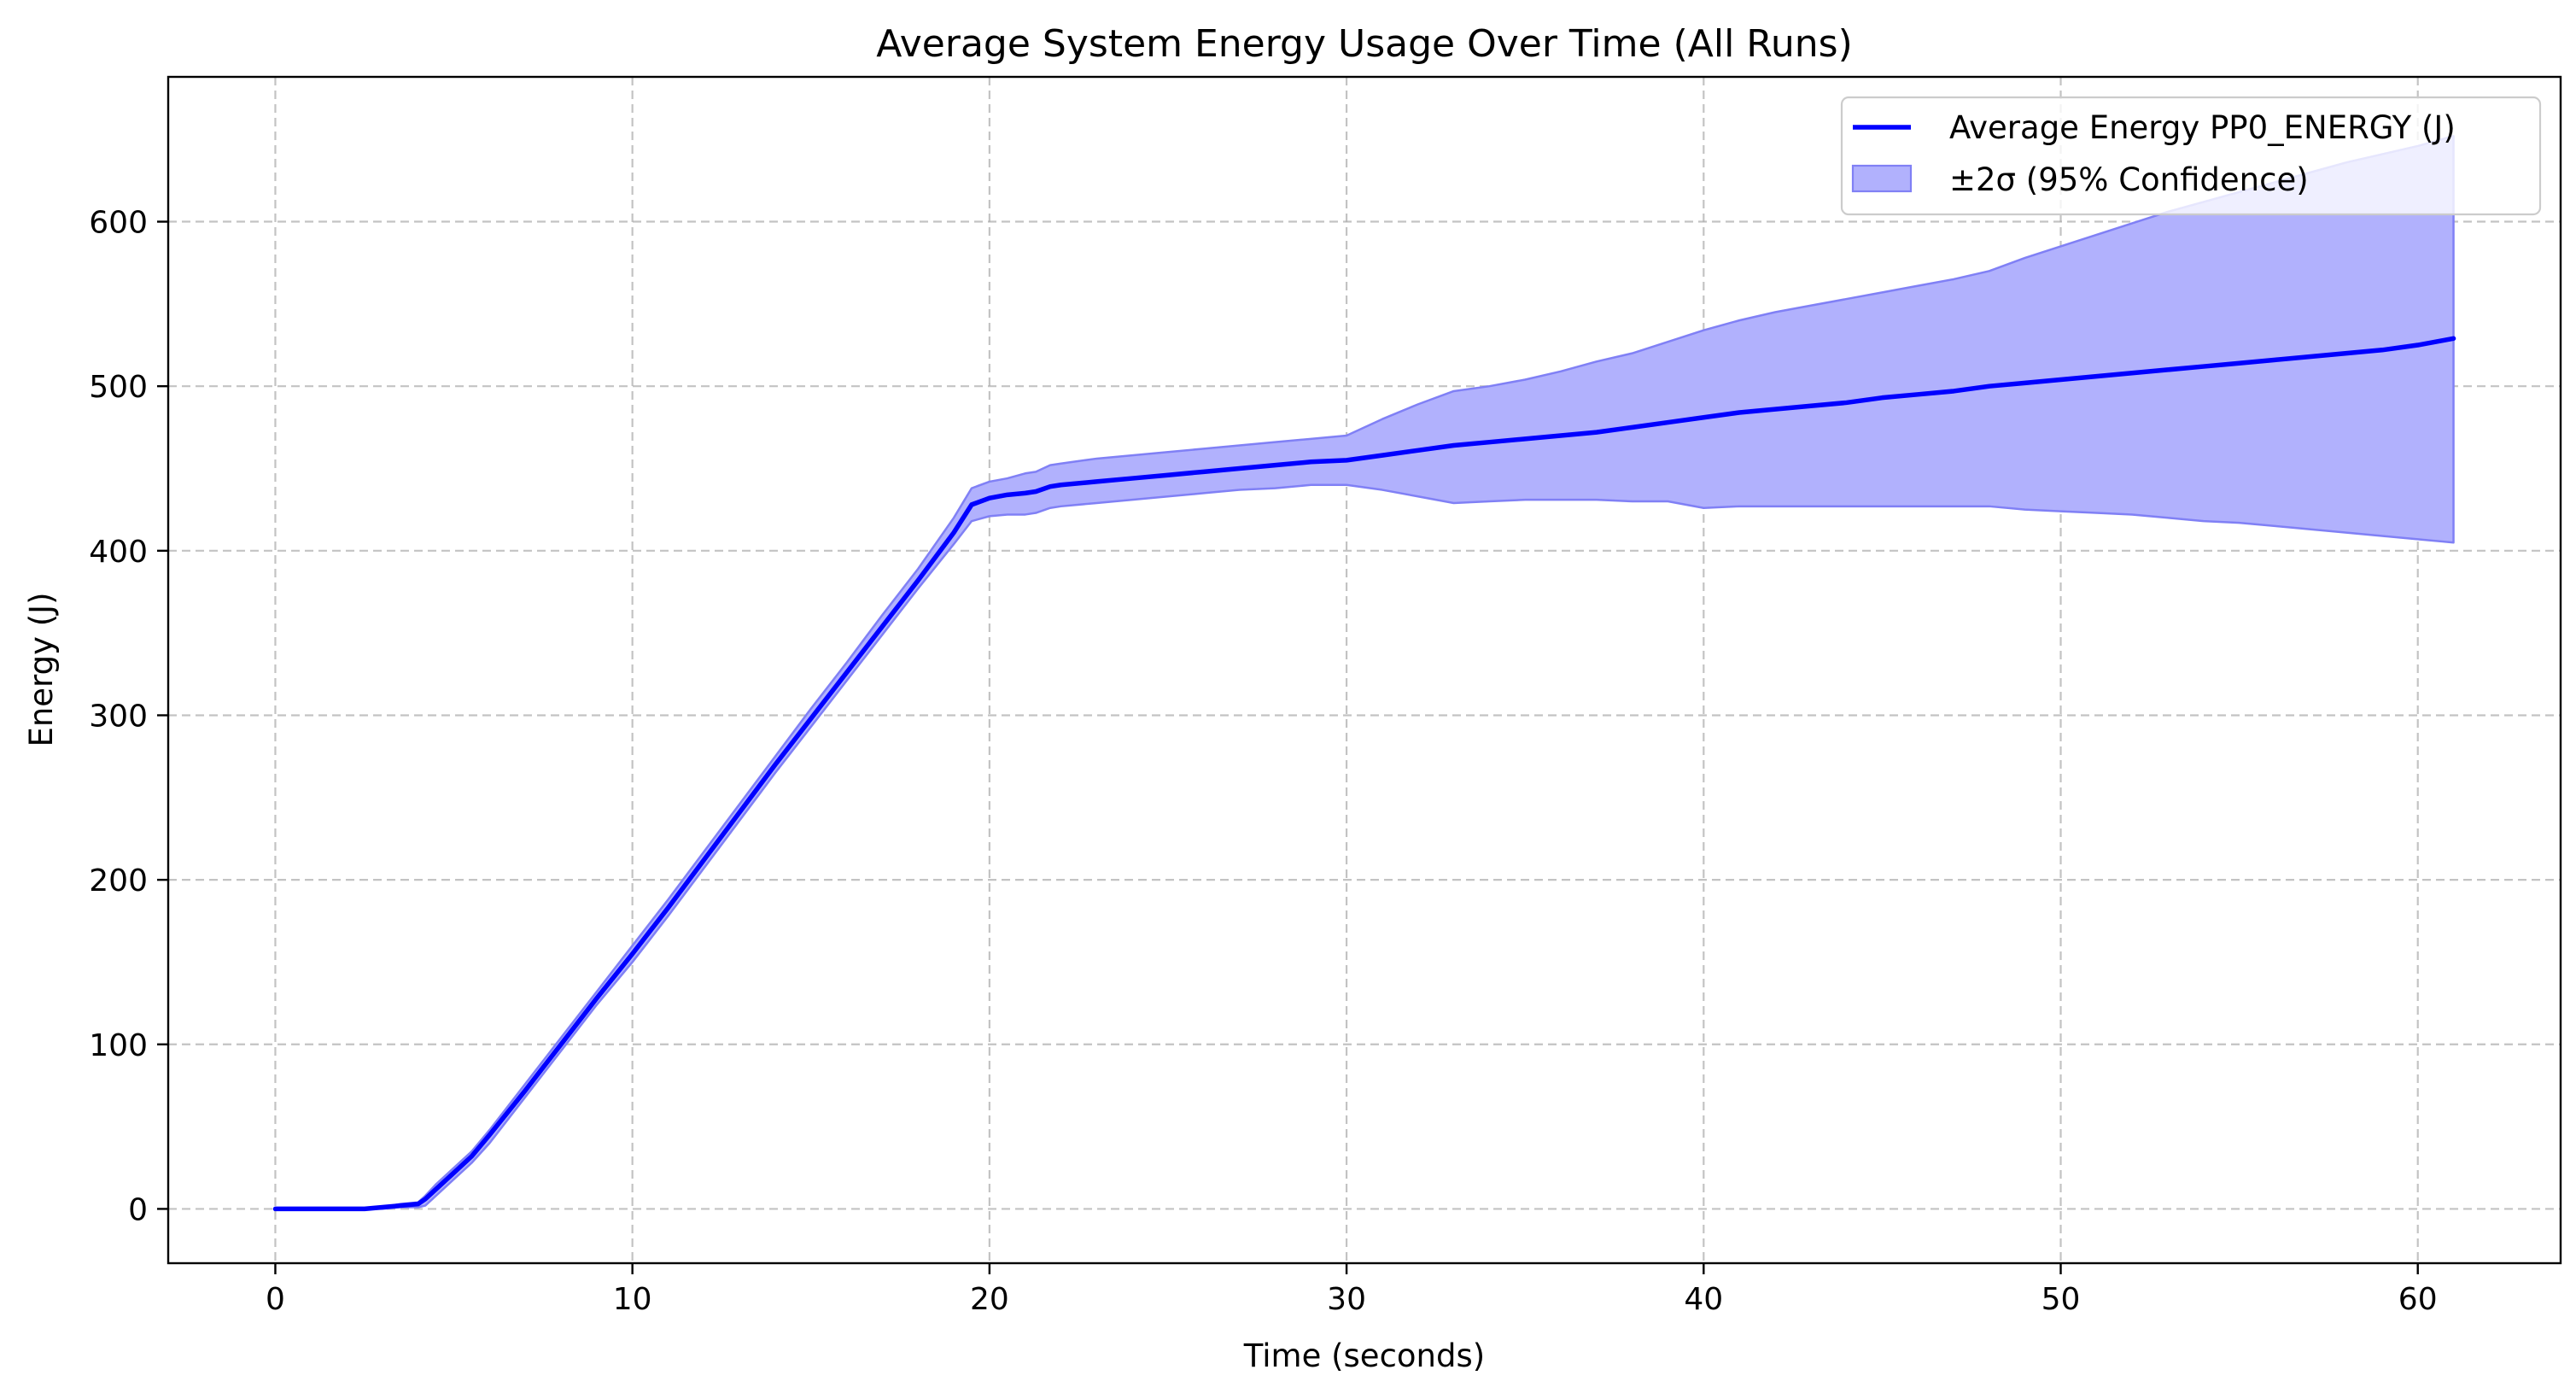  What do you see at coordinates (1882, 179) in the screenshot?
I see `legend-band-swatch` at bounding box center [1882, 179].